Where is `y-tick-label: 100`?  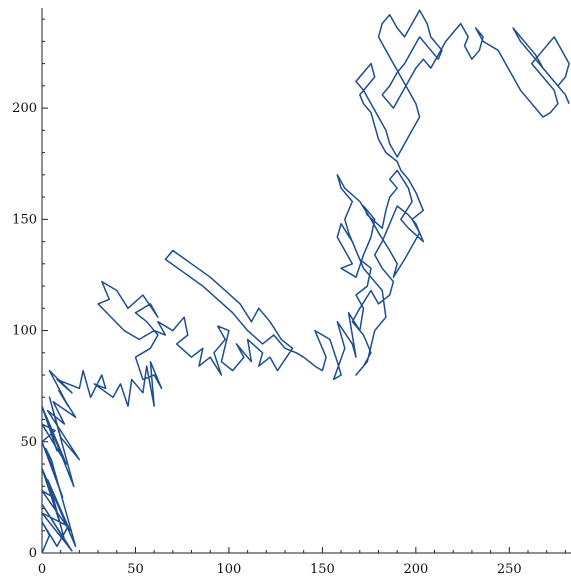
y-tick-label: 100 is located at coordinates (24, 331).